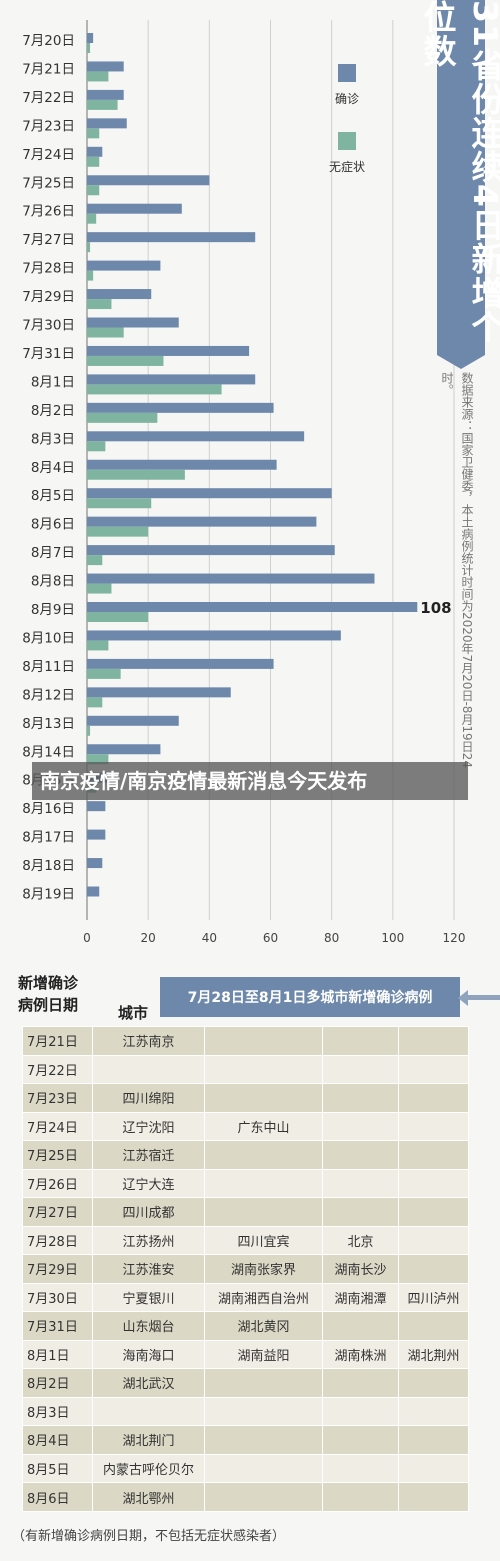  I want to click on legend-confirmed-swatch, so click(347, 73).